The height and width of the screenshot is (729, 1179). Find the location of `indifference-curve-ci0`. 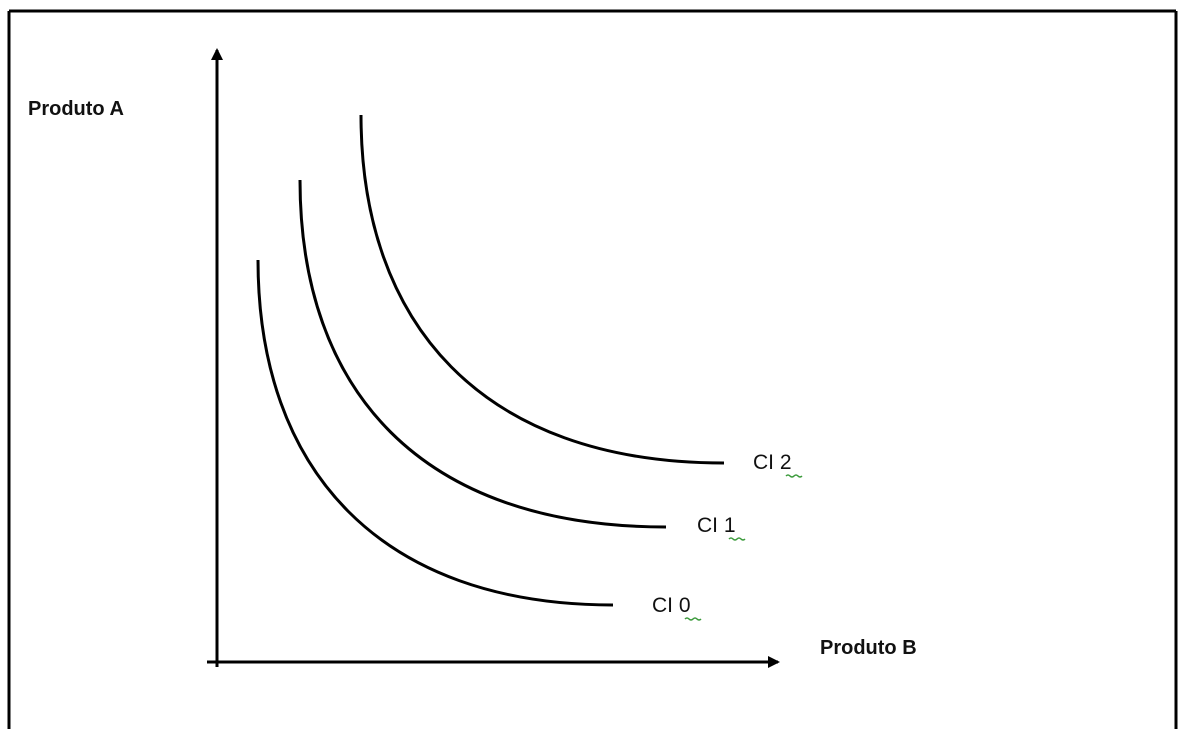

indifference-curve-ci0 is located at coordinates (435, 433).